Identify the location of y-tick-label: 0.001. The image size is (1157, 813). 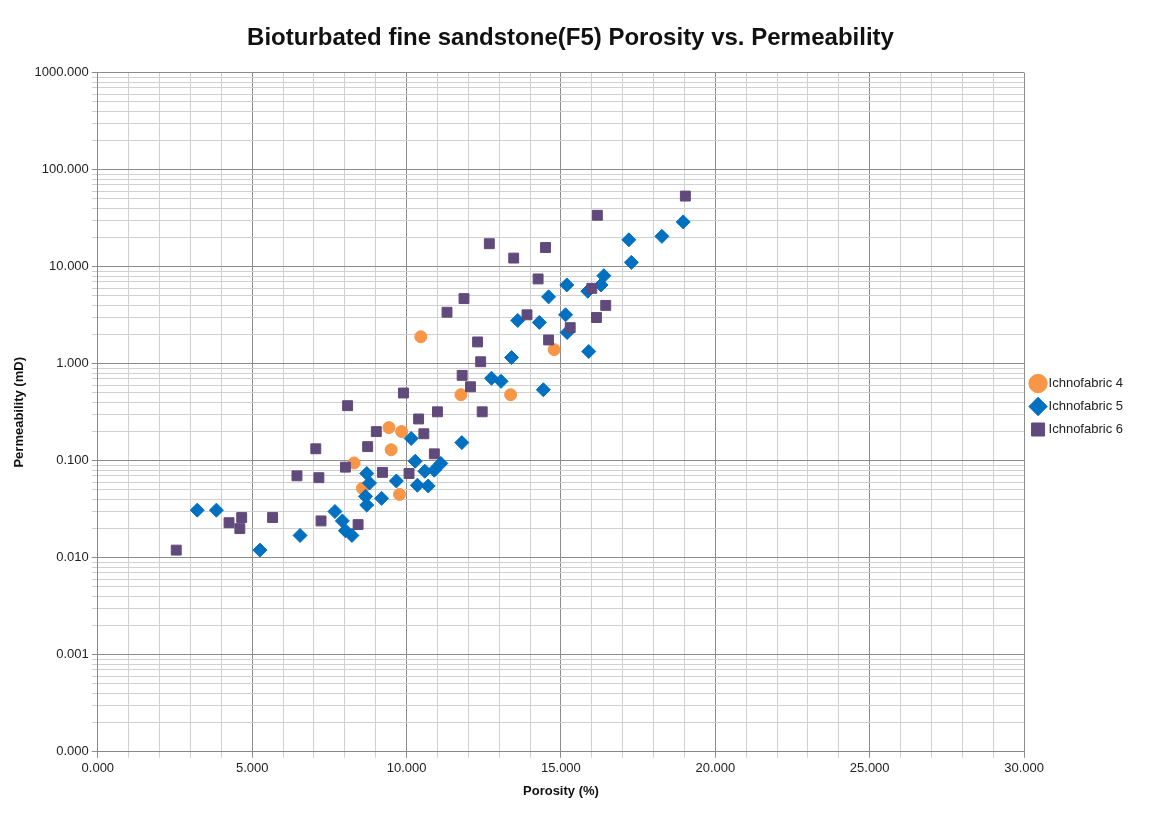
(72, 654).